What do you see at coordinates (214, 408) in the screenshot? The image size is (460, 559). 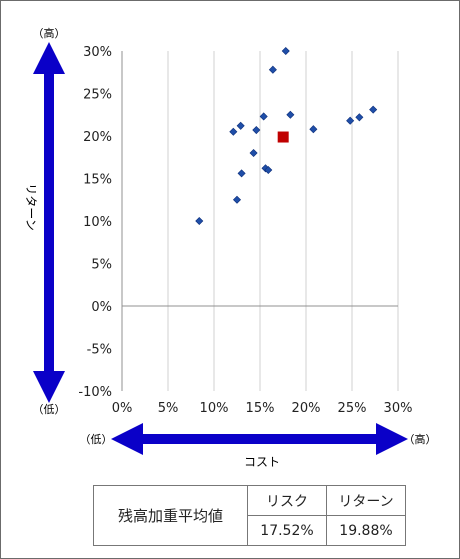 I see `x-tick-label: 10%` at bounding box center [214, 408].